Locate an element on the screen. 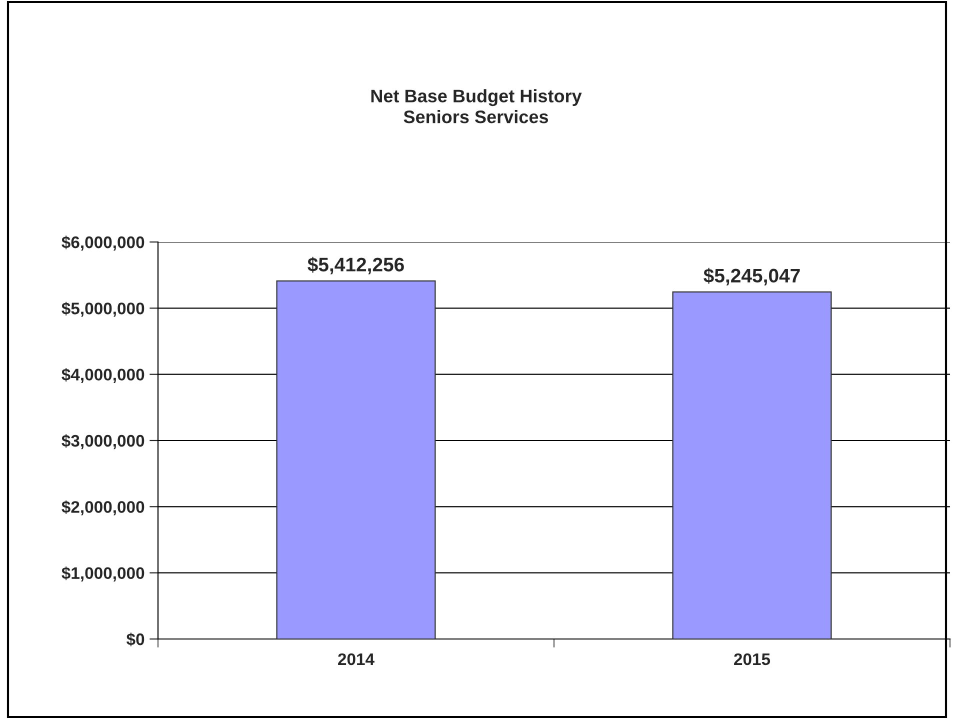 Image resolution: width=954 pixels, height=719 pixels. y-tick-label: $4,000,000 is located at coordinates (103, 375).